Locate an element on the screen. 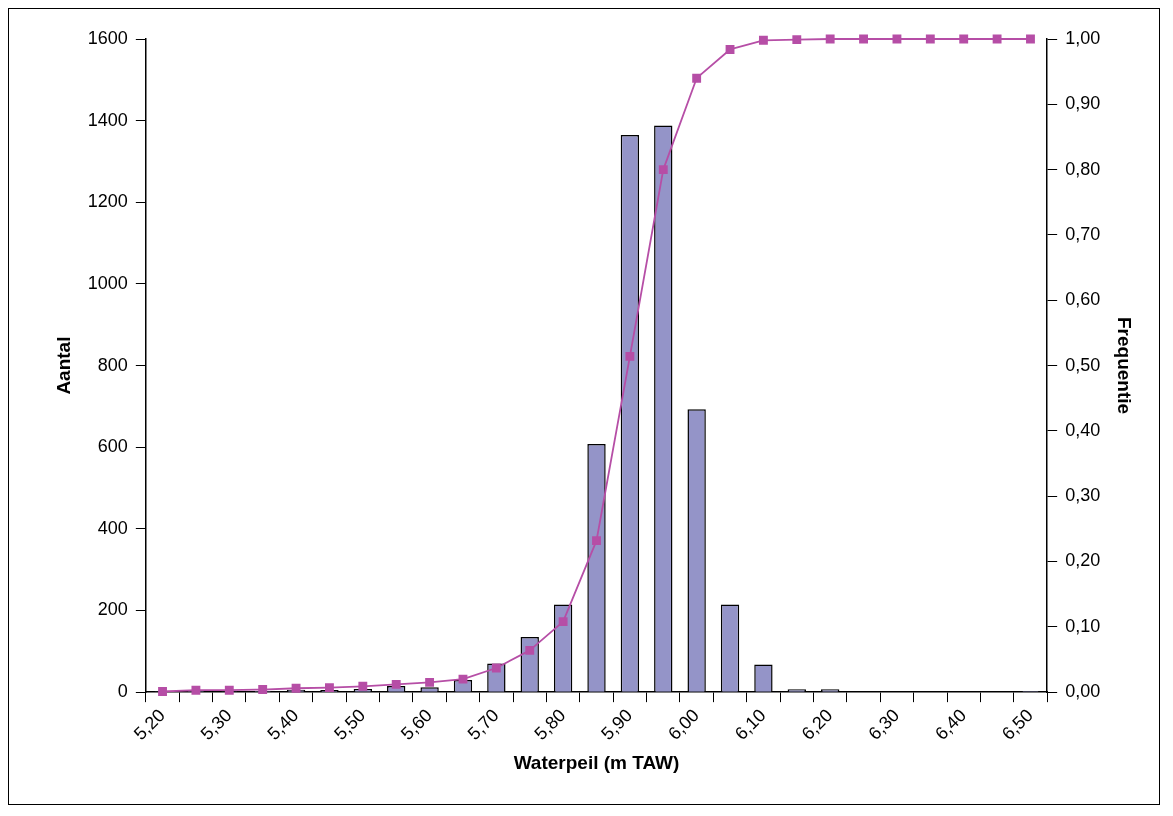 This screenshot has width=1173, height=816. y-tick-label: 1200 is located at coordinates (107, 201).